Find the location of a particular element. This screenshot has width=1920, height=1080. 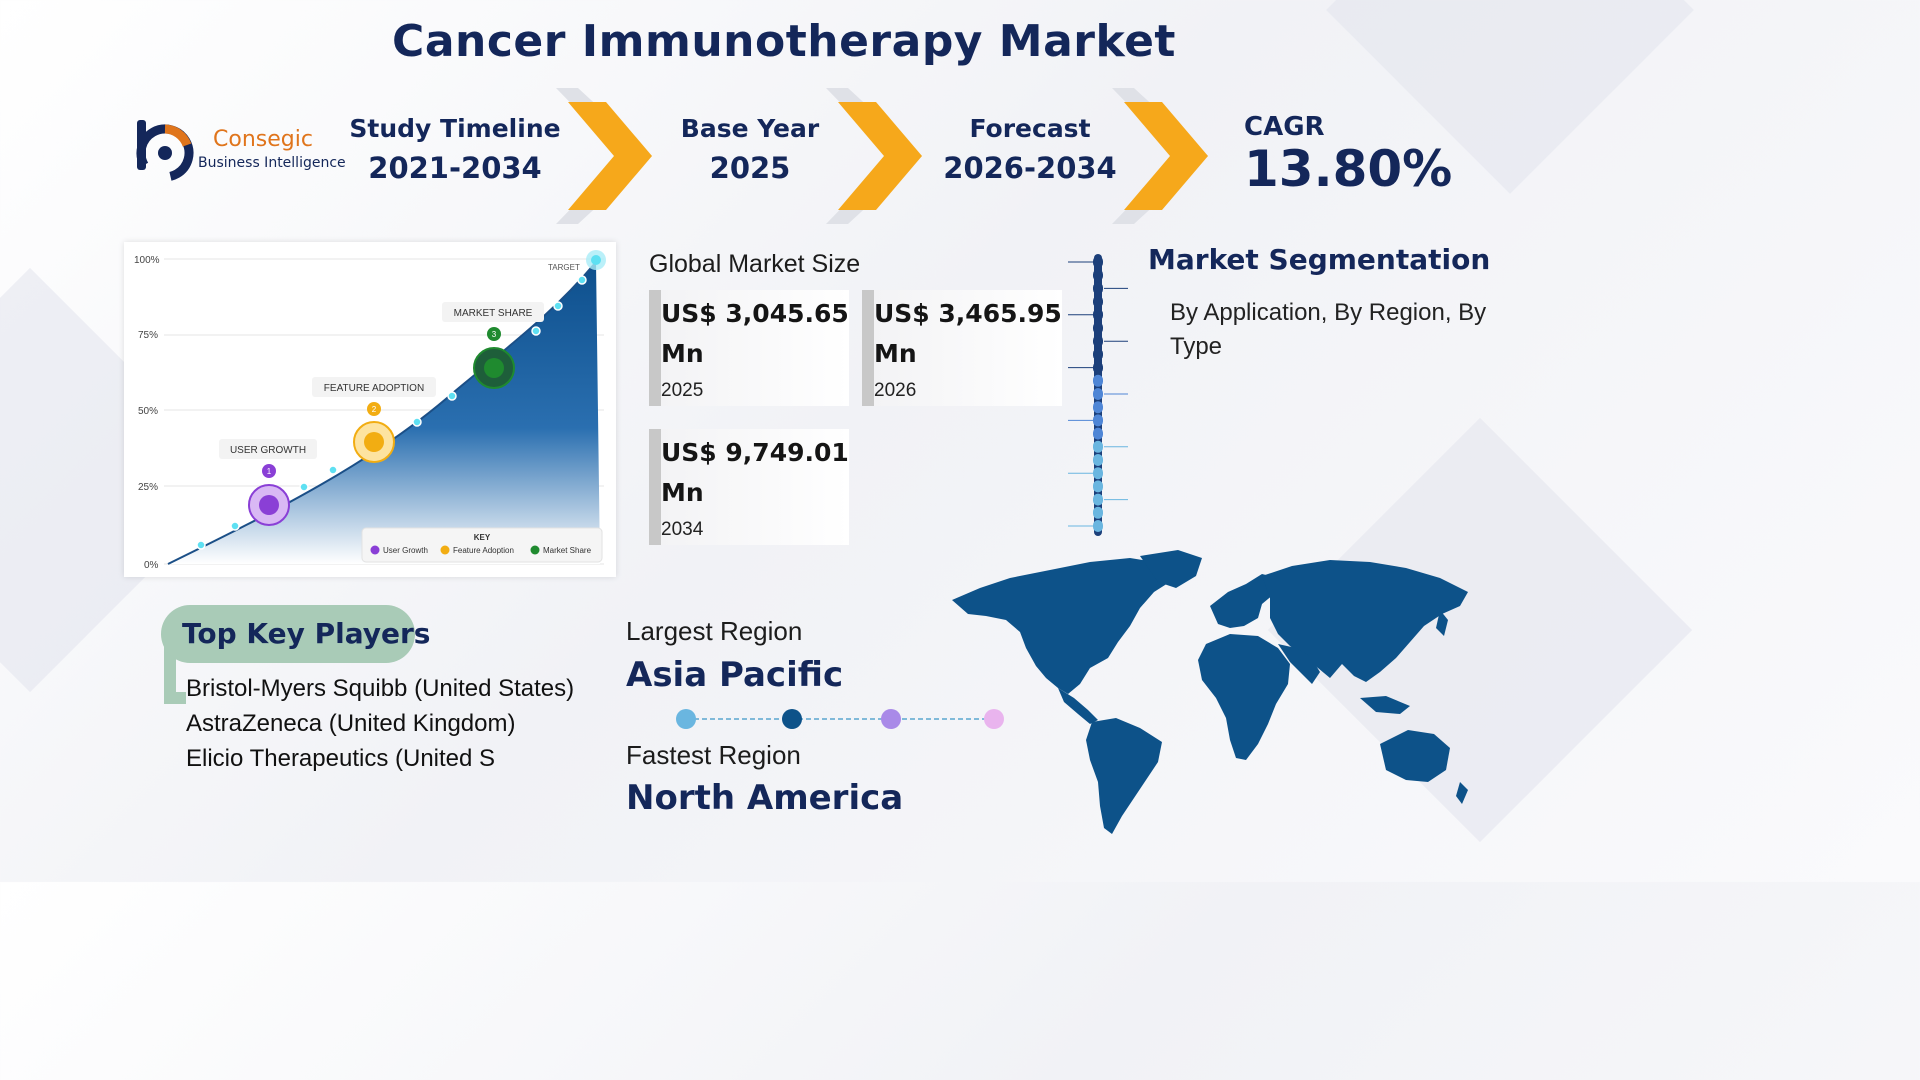

market-size-year: 2025 is located at coordinates (682, 390).